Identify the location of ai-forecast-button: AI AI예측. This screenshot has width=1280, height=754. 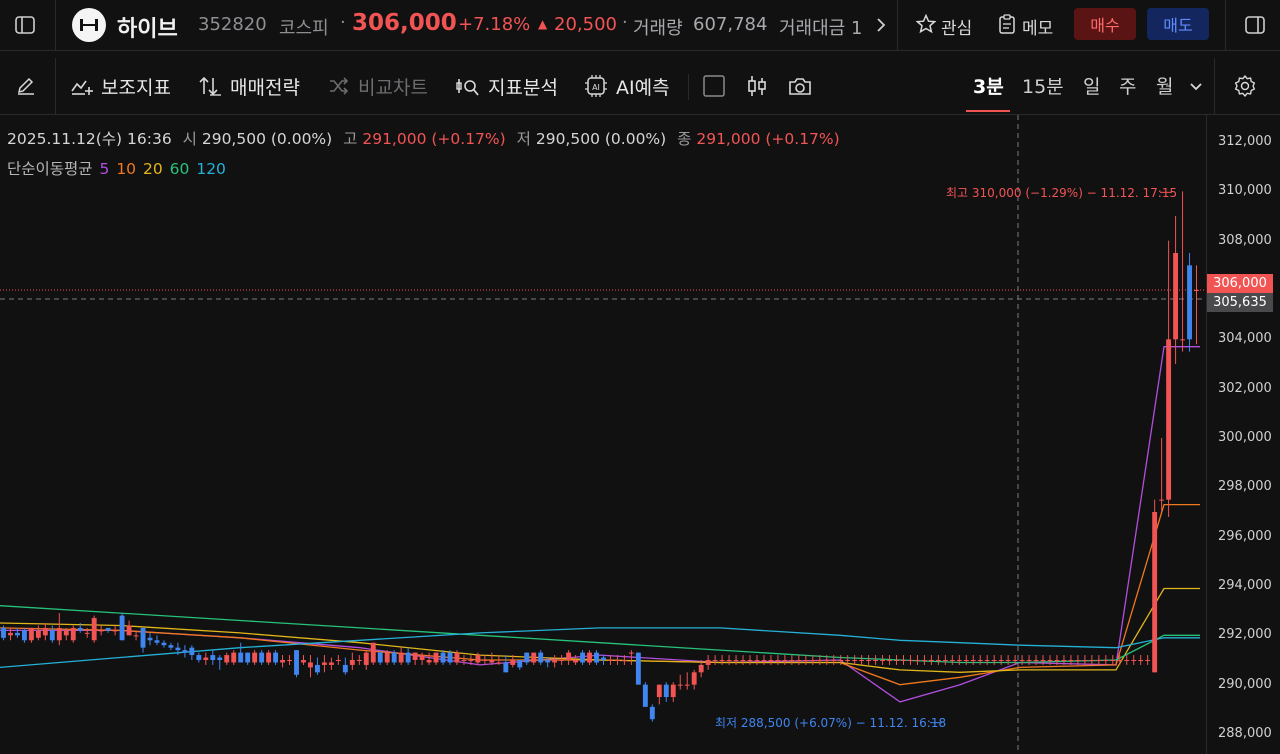
(627, 86).